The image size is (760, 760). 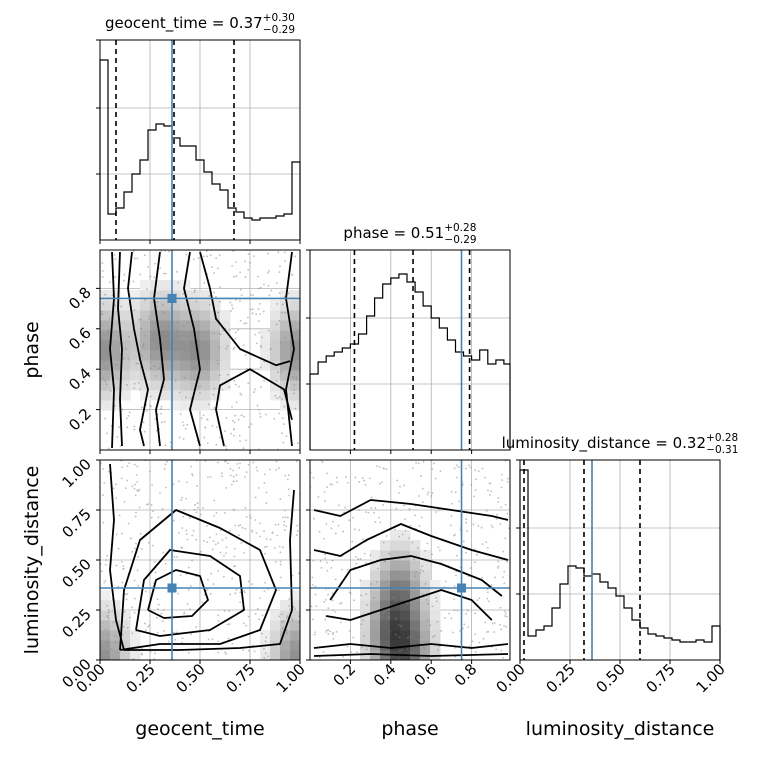 What do you see at coordinates (393, 233) in the screenshot?
I see `phase-title-name: phase = 0.51` at bounding box center [393, 233].